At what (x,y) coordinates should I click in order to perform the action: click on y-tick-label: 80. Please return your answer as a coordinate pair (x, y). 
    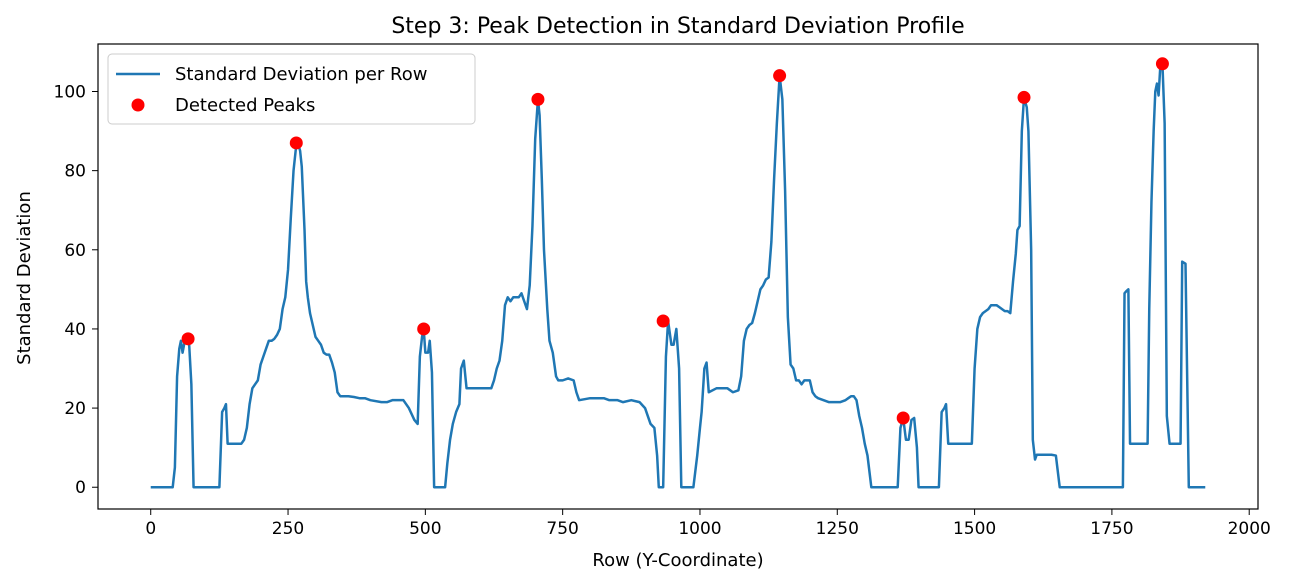
    Looking at the image, I should click on (75, 172).